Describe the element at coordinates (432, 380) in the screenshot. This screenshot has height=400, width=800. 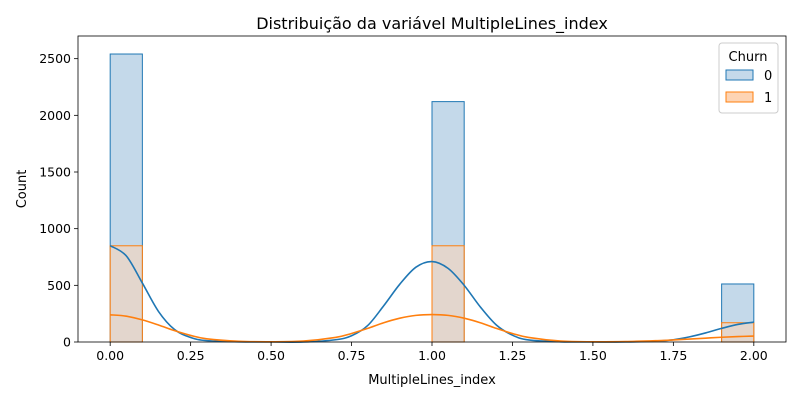
I see `x-axis-label: MultipleLines_index` at that location.